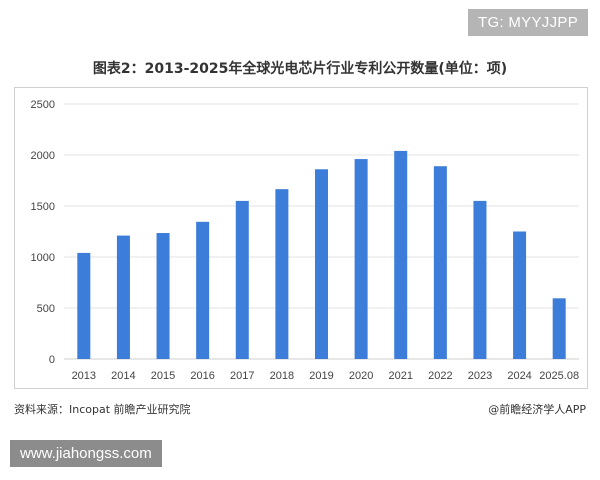  What do you see at coordinates (43, 156) in the screenshot?
I see `y-tick-label: 2000` at bounding box center [43, 156].